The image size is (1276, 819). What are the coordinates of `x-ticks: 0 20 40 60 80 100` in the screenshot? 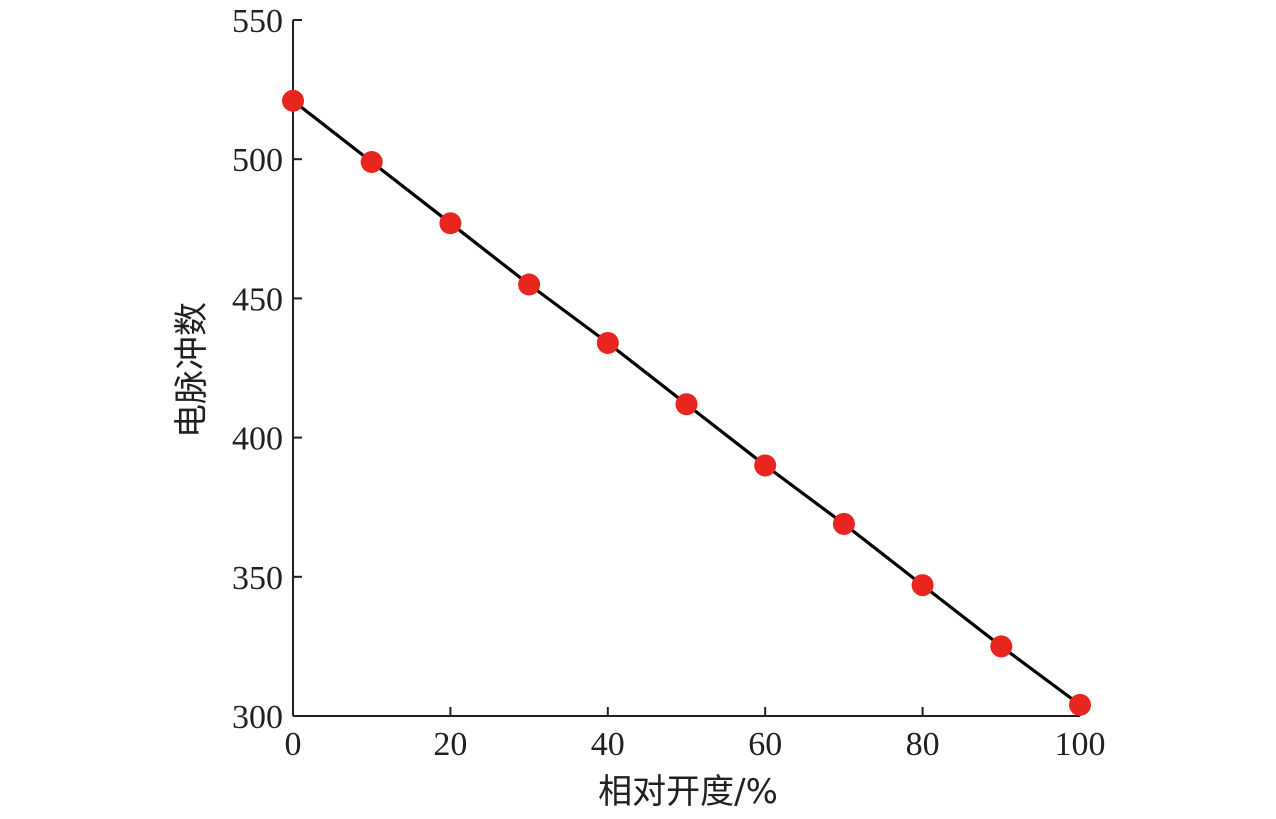 It's located at (695, 735).